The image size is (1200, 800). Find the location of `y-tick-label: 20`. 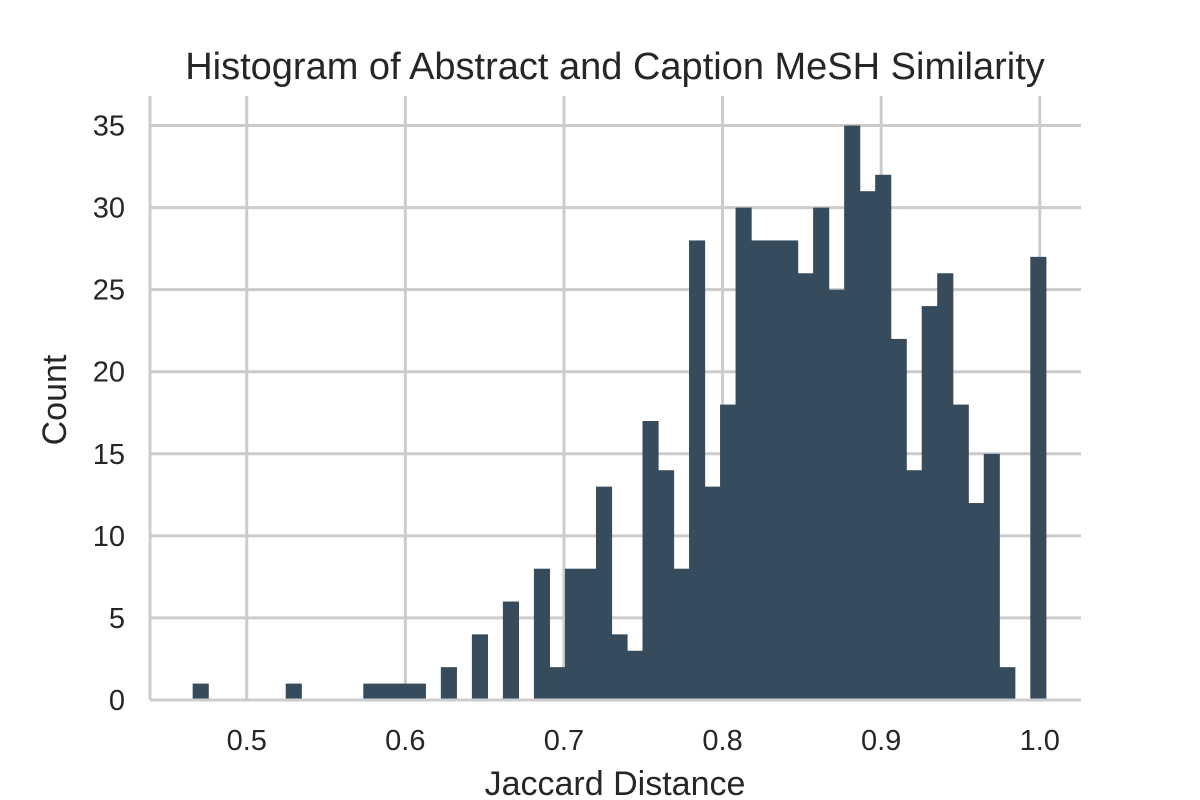

y-tick-label: 20 is located at coordinates (109, 373).